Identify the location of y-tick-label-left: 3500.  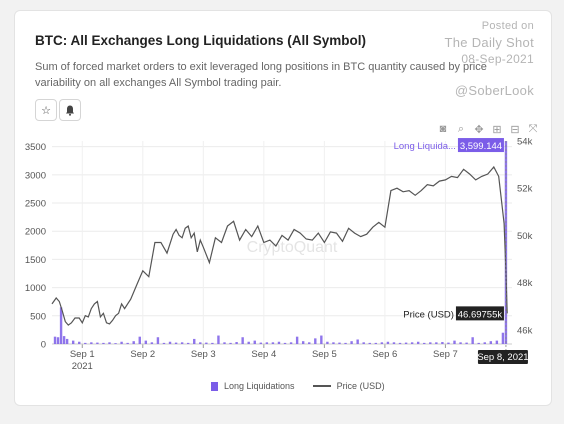
(35, 147).